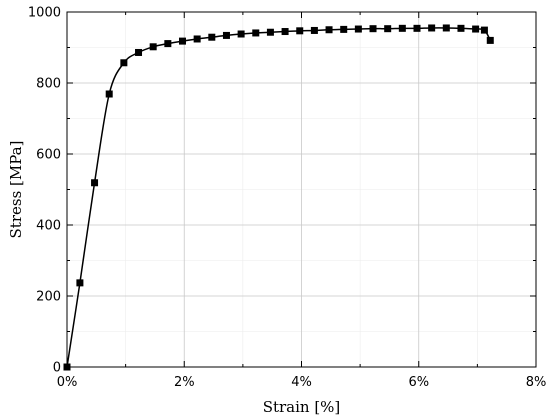 This screenshot has height=419, width=550. What do you see at coordinates (536, 382) in the screenshot?
I see `x-tick-label: 8%` at bounding box center [536, 382].